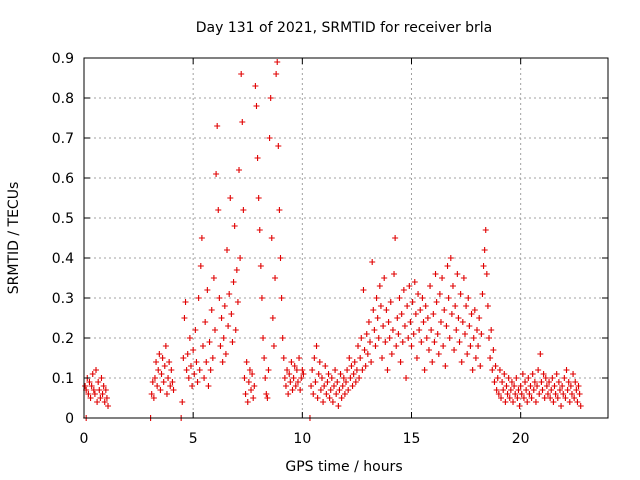 Image resolution: width=640 pixels, height=480 pixels. I want to click on y-tick-label: 0, so click(69, 419).